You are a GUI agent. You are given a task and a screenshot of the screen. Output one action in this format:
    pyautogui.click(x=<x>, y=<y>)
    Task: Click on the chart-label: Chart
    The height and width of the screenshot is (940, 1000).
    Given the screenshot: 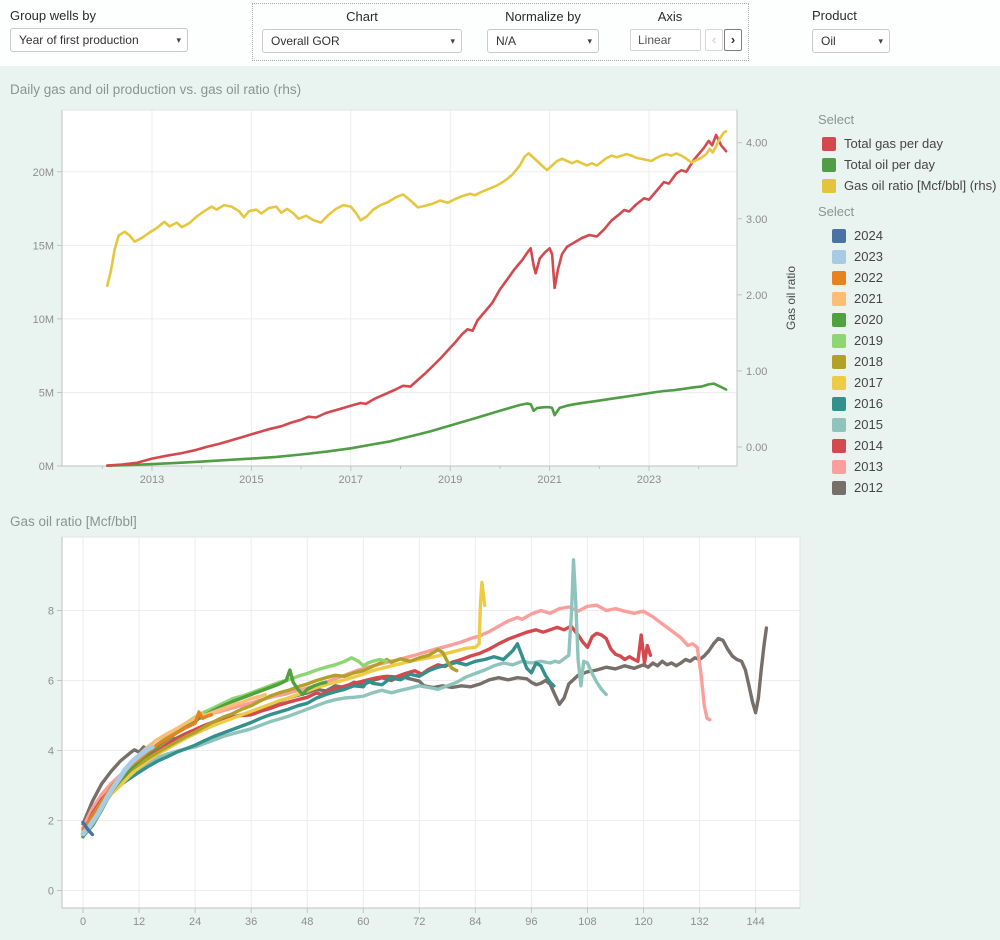 What is the action you would take?
    pyautogui.click(x=362, y=16)
    